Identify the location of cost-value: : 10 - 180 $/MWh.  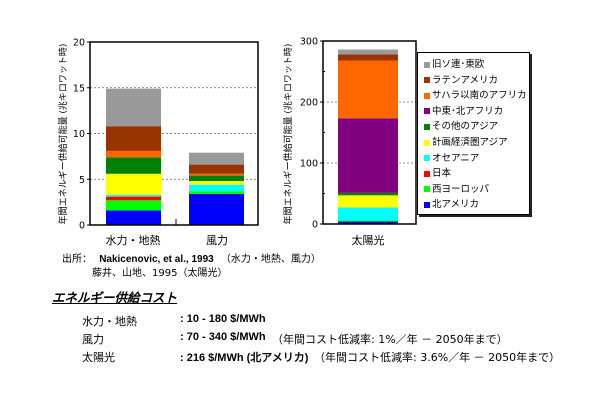
(223, 319).